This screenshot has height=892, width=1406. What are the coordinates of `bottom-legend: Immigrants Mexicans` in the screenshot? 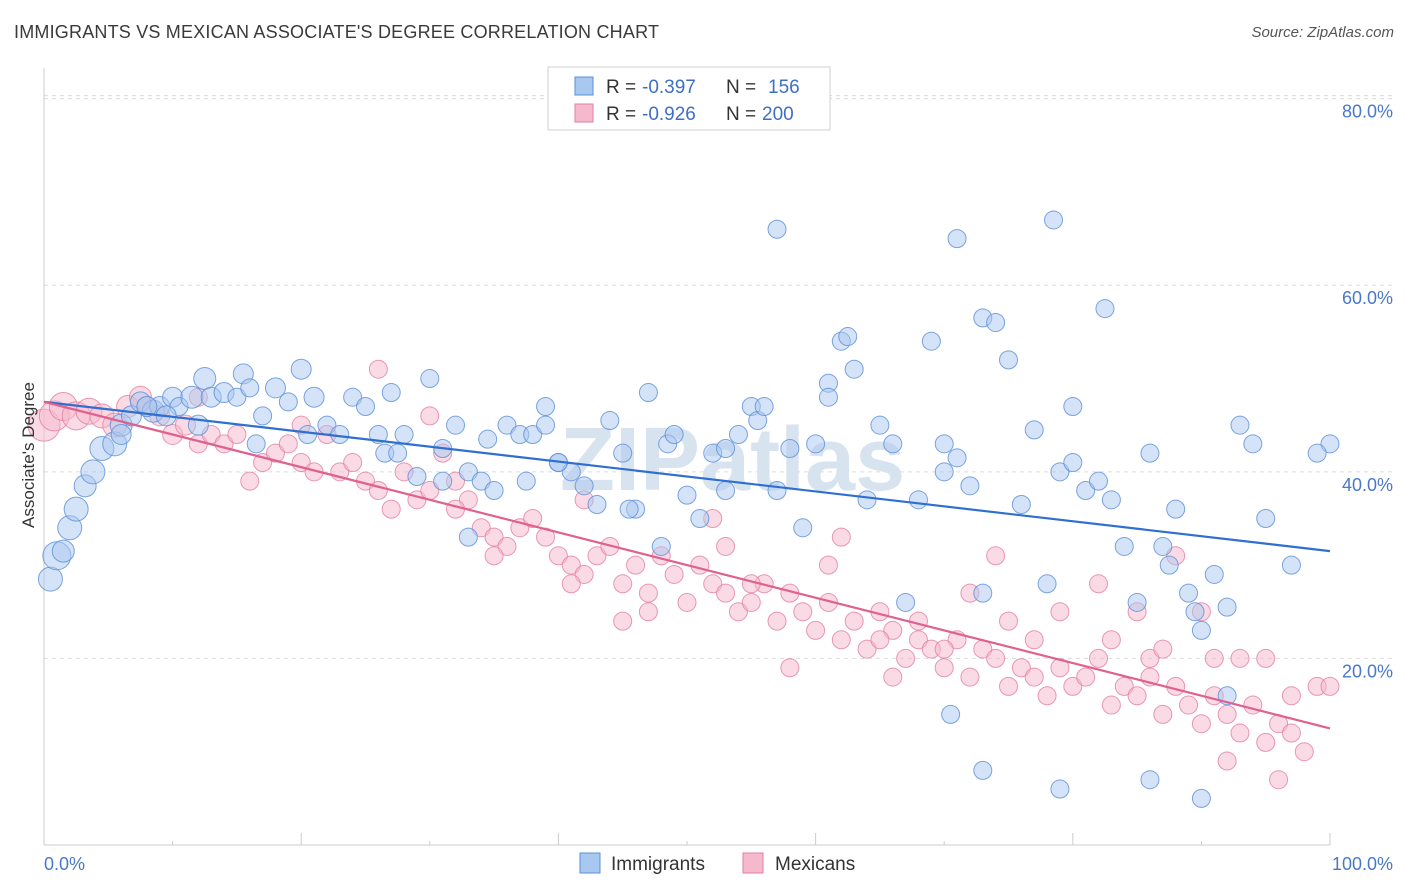 It's located at (717, 863).